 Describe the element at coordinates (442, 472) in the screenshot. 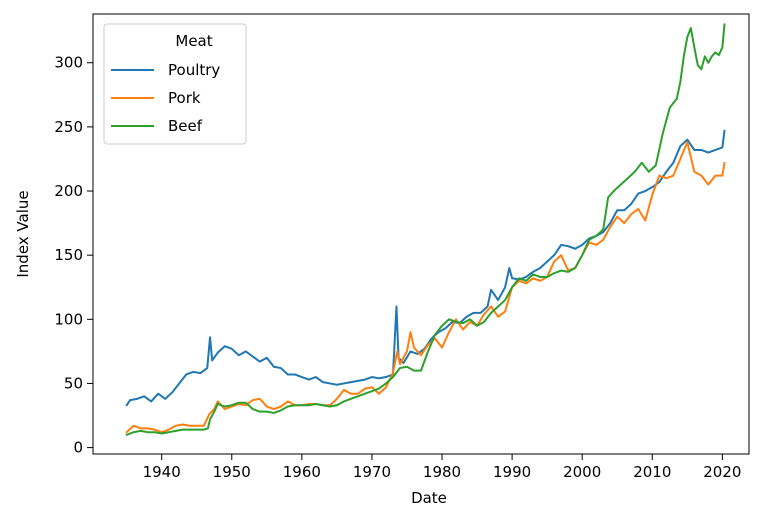

I see `x-tick-label: 1980` at that location.